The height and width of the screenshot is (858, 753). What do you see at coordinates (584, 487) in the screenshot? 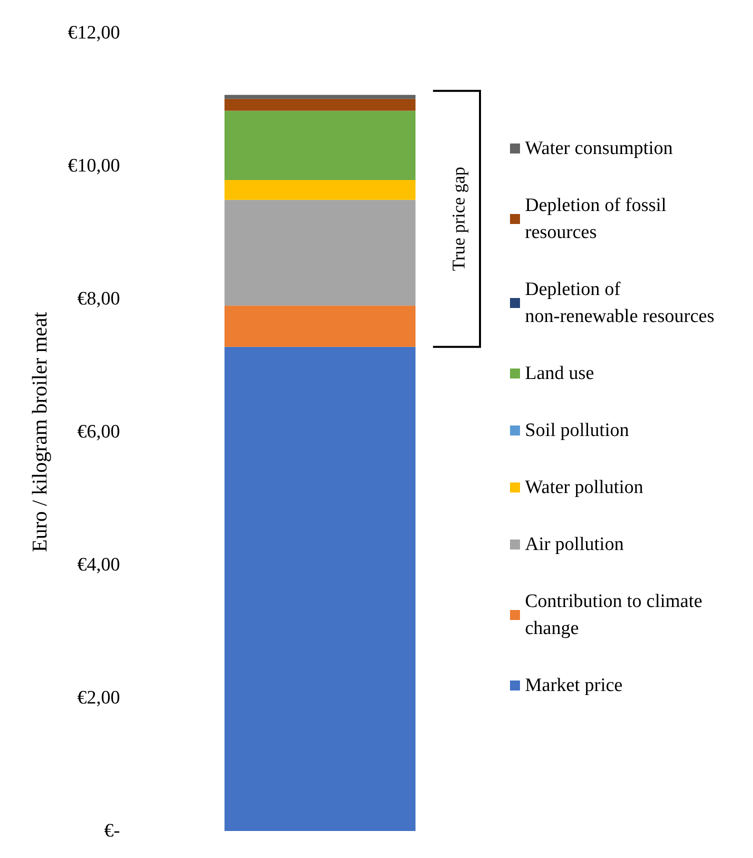
I see `legend-label: Water pollution` at bounding box center [584, 487].